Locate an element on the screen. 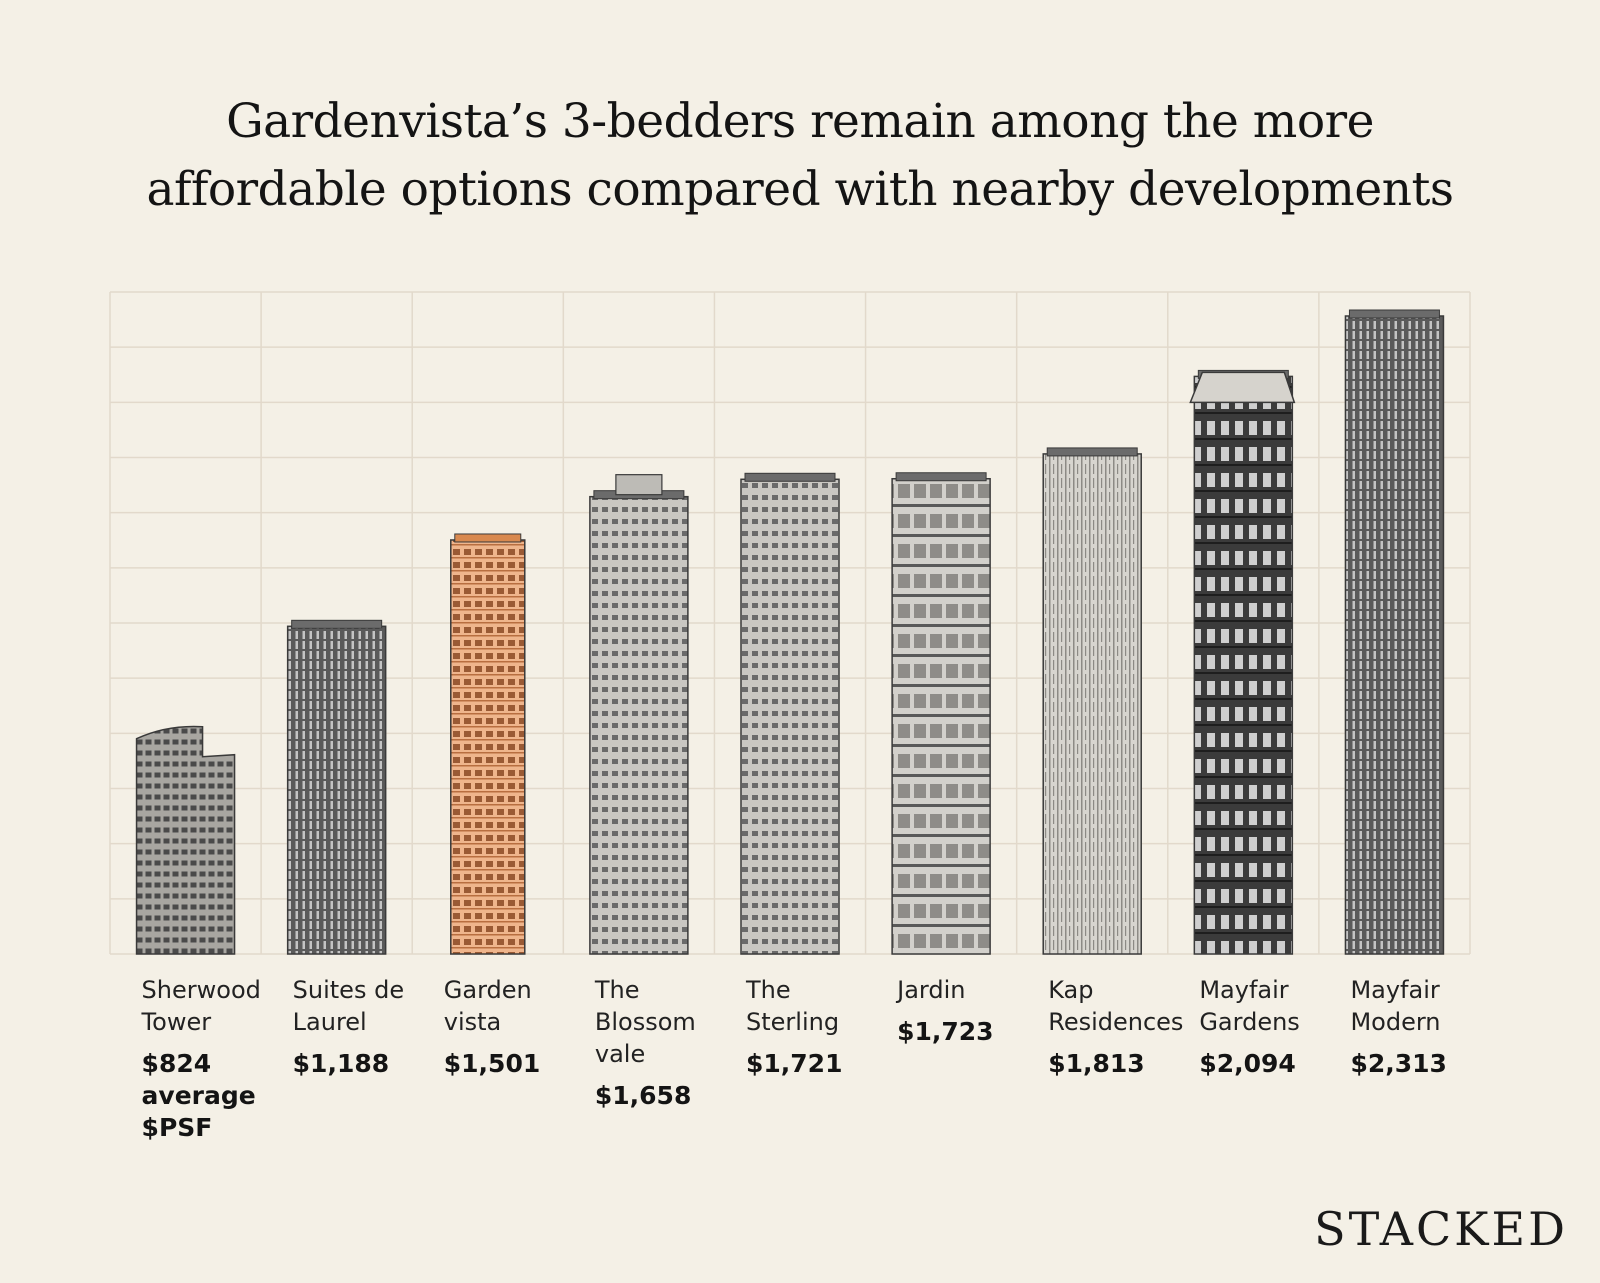  category-label: The Blossom vale $1,658 is located at coordinates (665, 1043).